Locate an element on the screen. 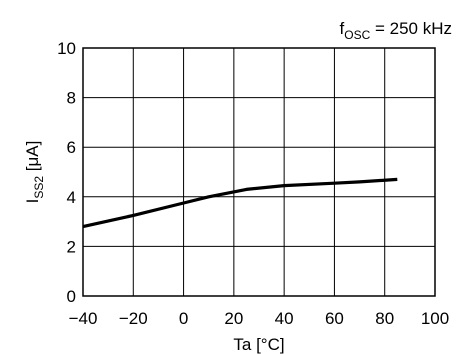 The height and width of the screenshot is (354, 469). x-tick-label: 60 is located at coordinates (334, 318).